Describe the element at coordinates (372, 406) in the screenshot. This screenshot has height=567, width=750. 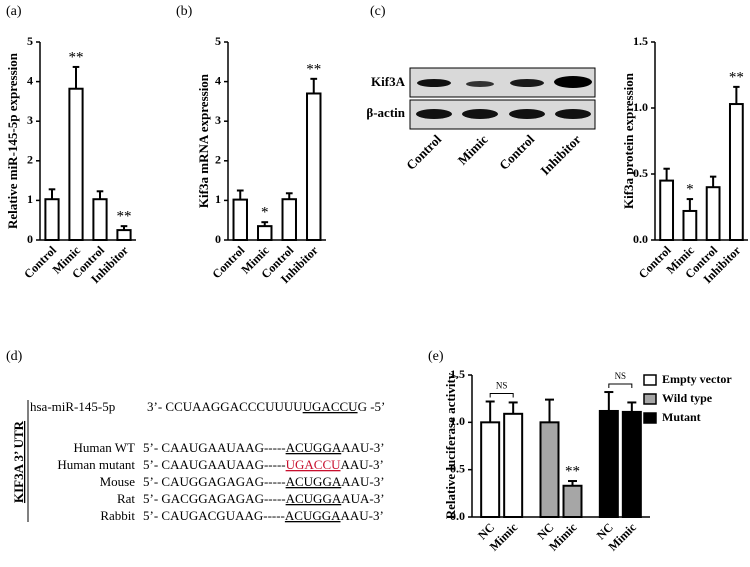
I see `sequence-part: G -5’` at that location.